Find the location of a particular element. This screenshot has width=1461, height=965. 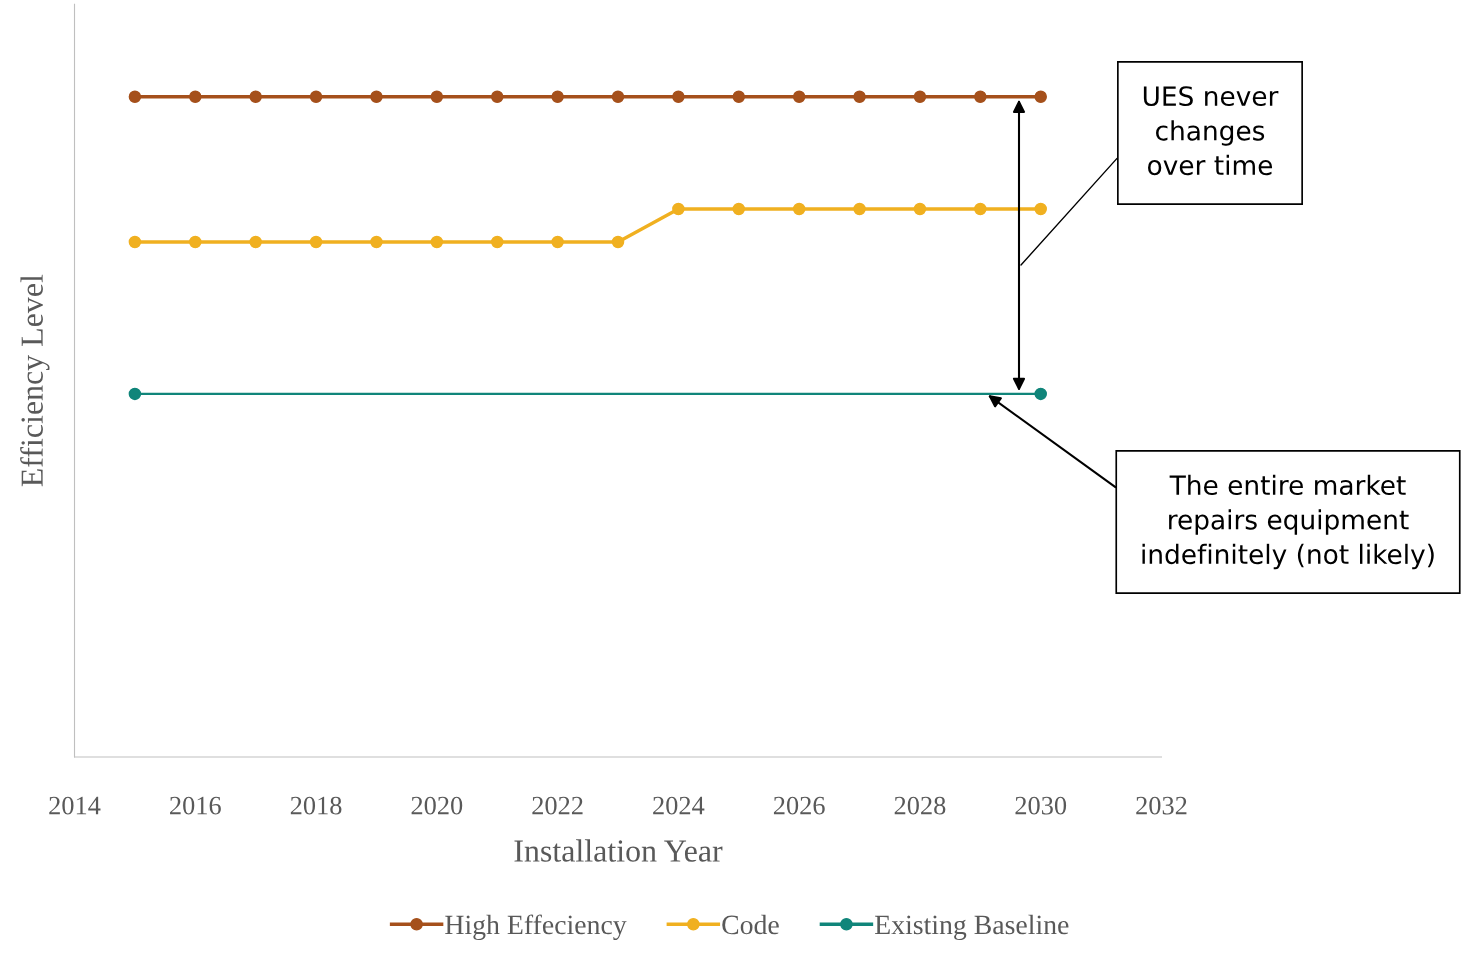

legend-label: High Effeciency is located at coordinates (536, 927).